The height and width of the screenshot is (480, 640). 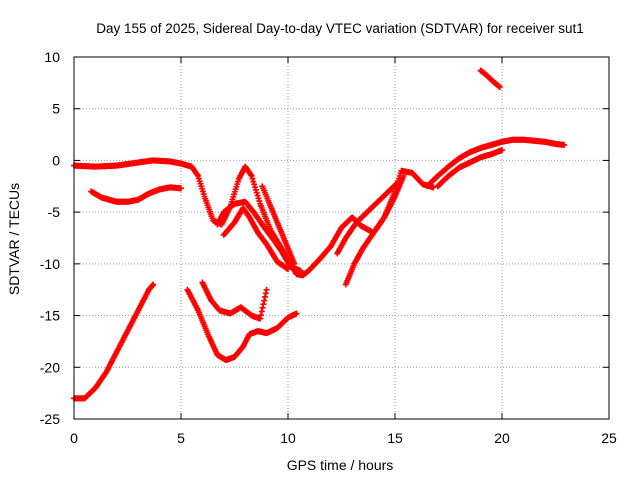 I want to click on x-tick-label: 15, so click(x=395, y=438).